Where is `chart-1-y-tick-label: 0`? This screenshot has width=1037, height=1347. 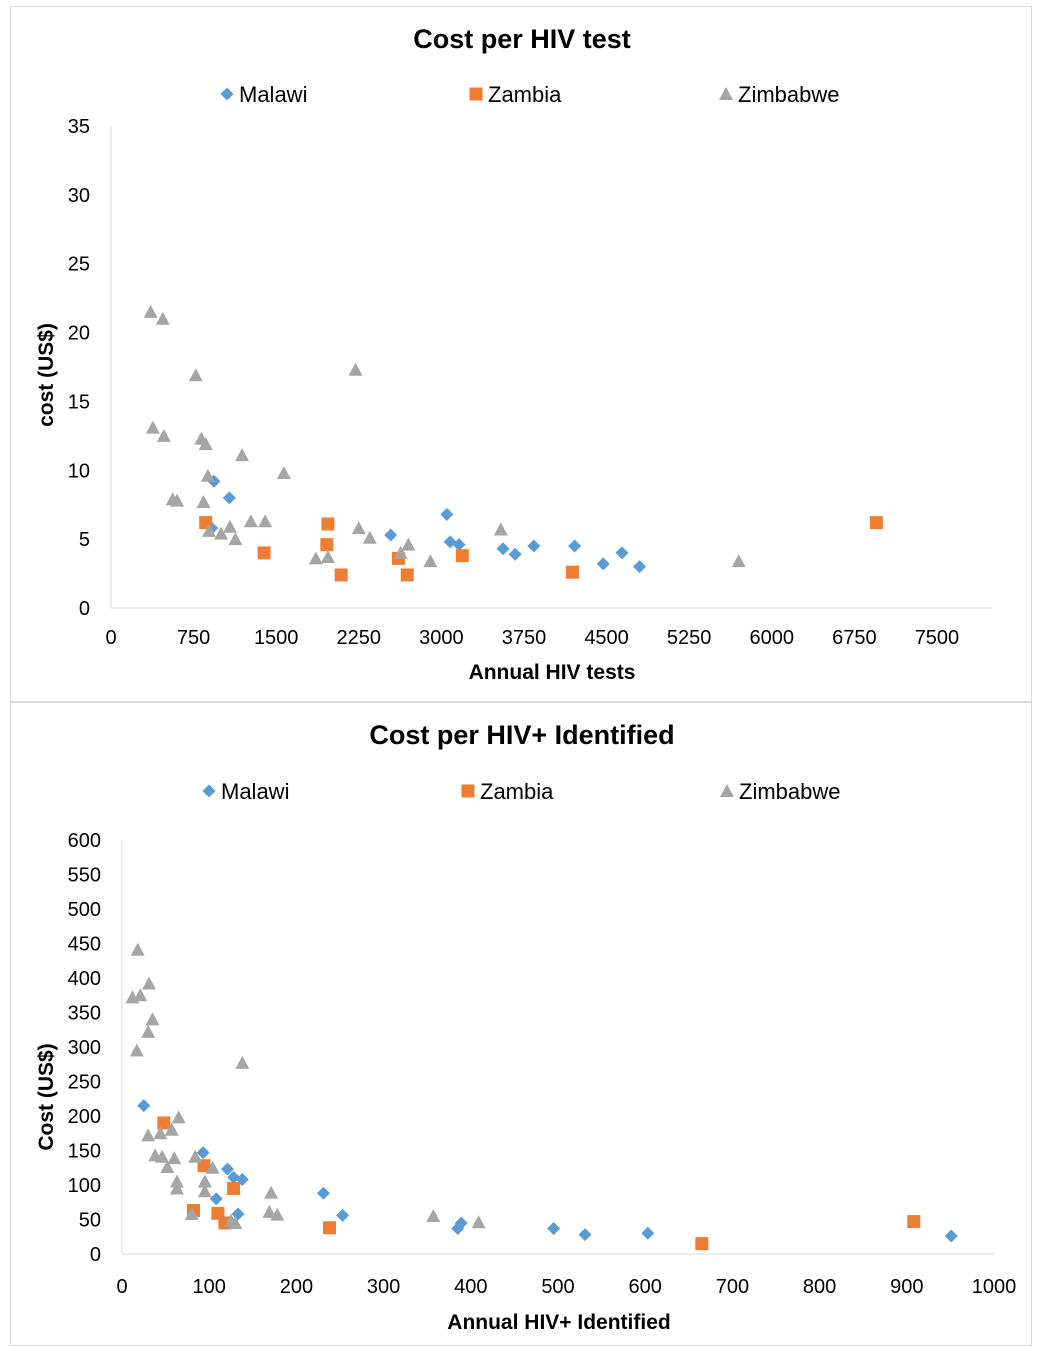 chart-1-y-tick-label: 0 is located at coordinates (84, 609).